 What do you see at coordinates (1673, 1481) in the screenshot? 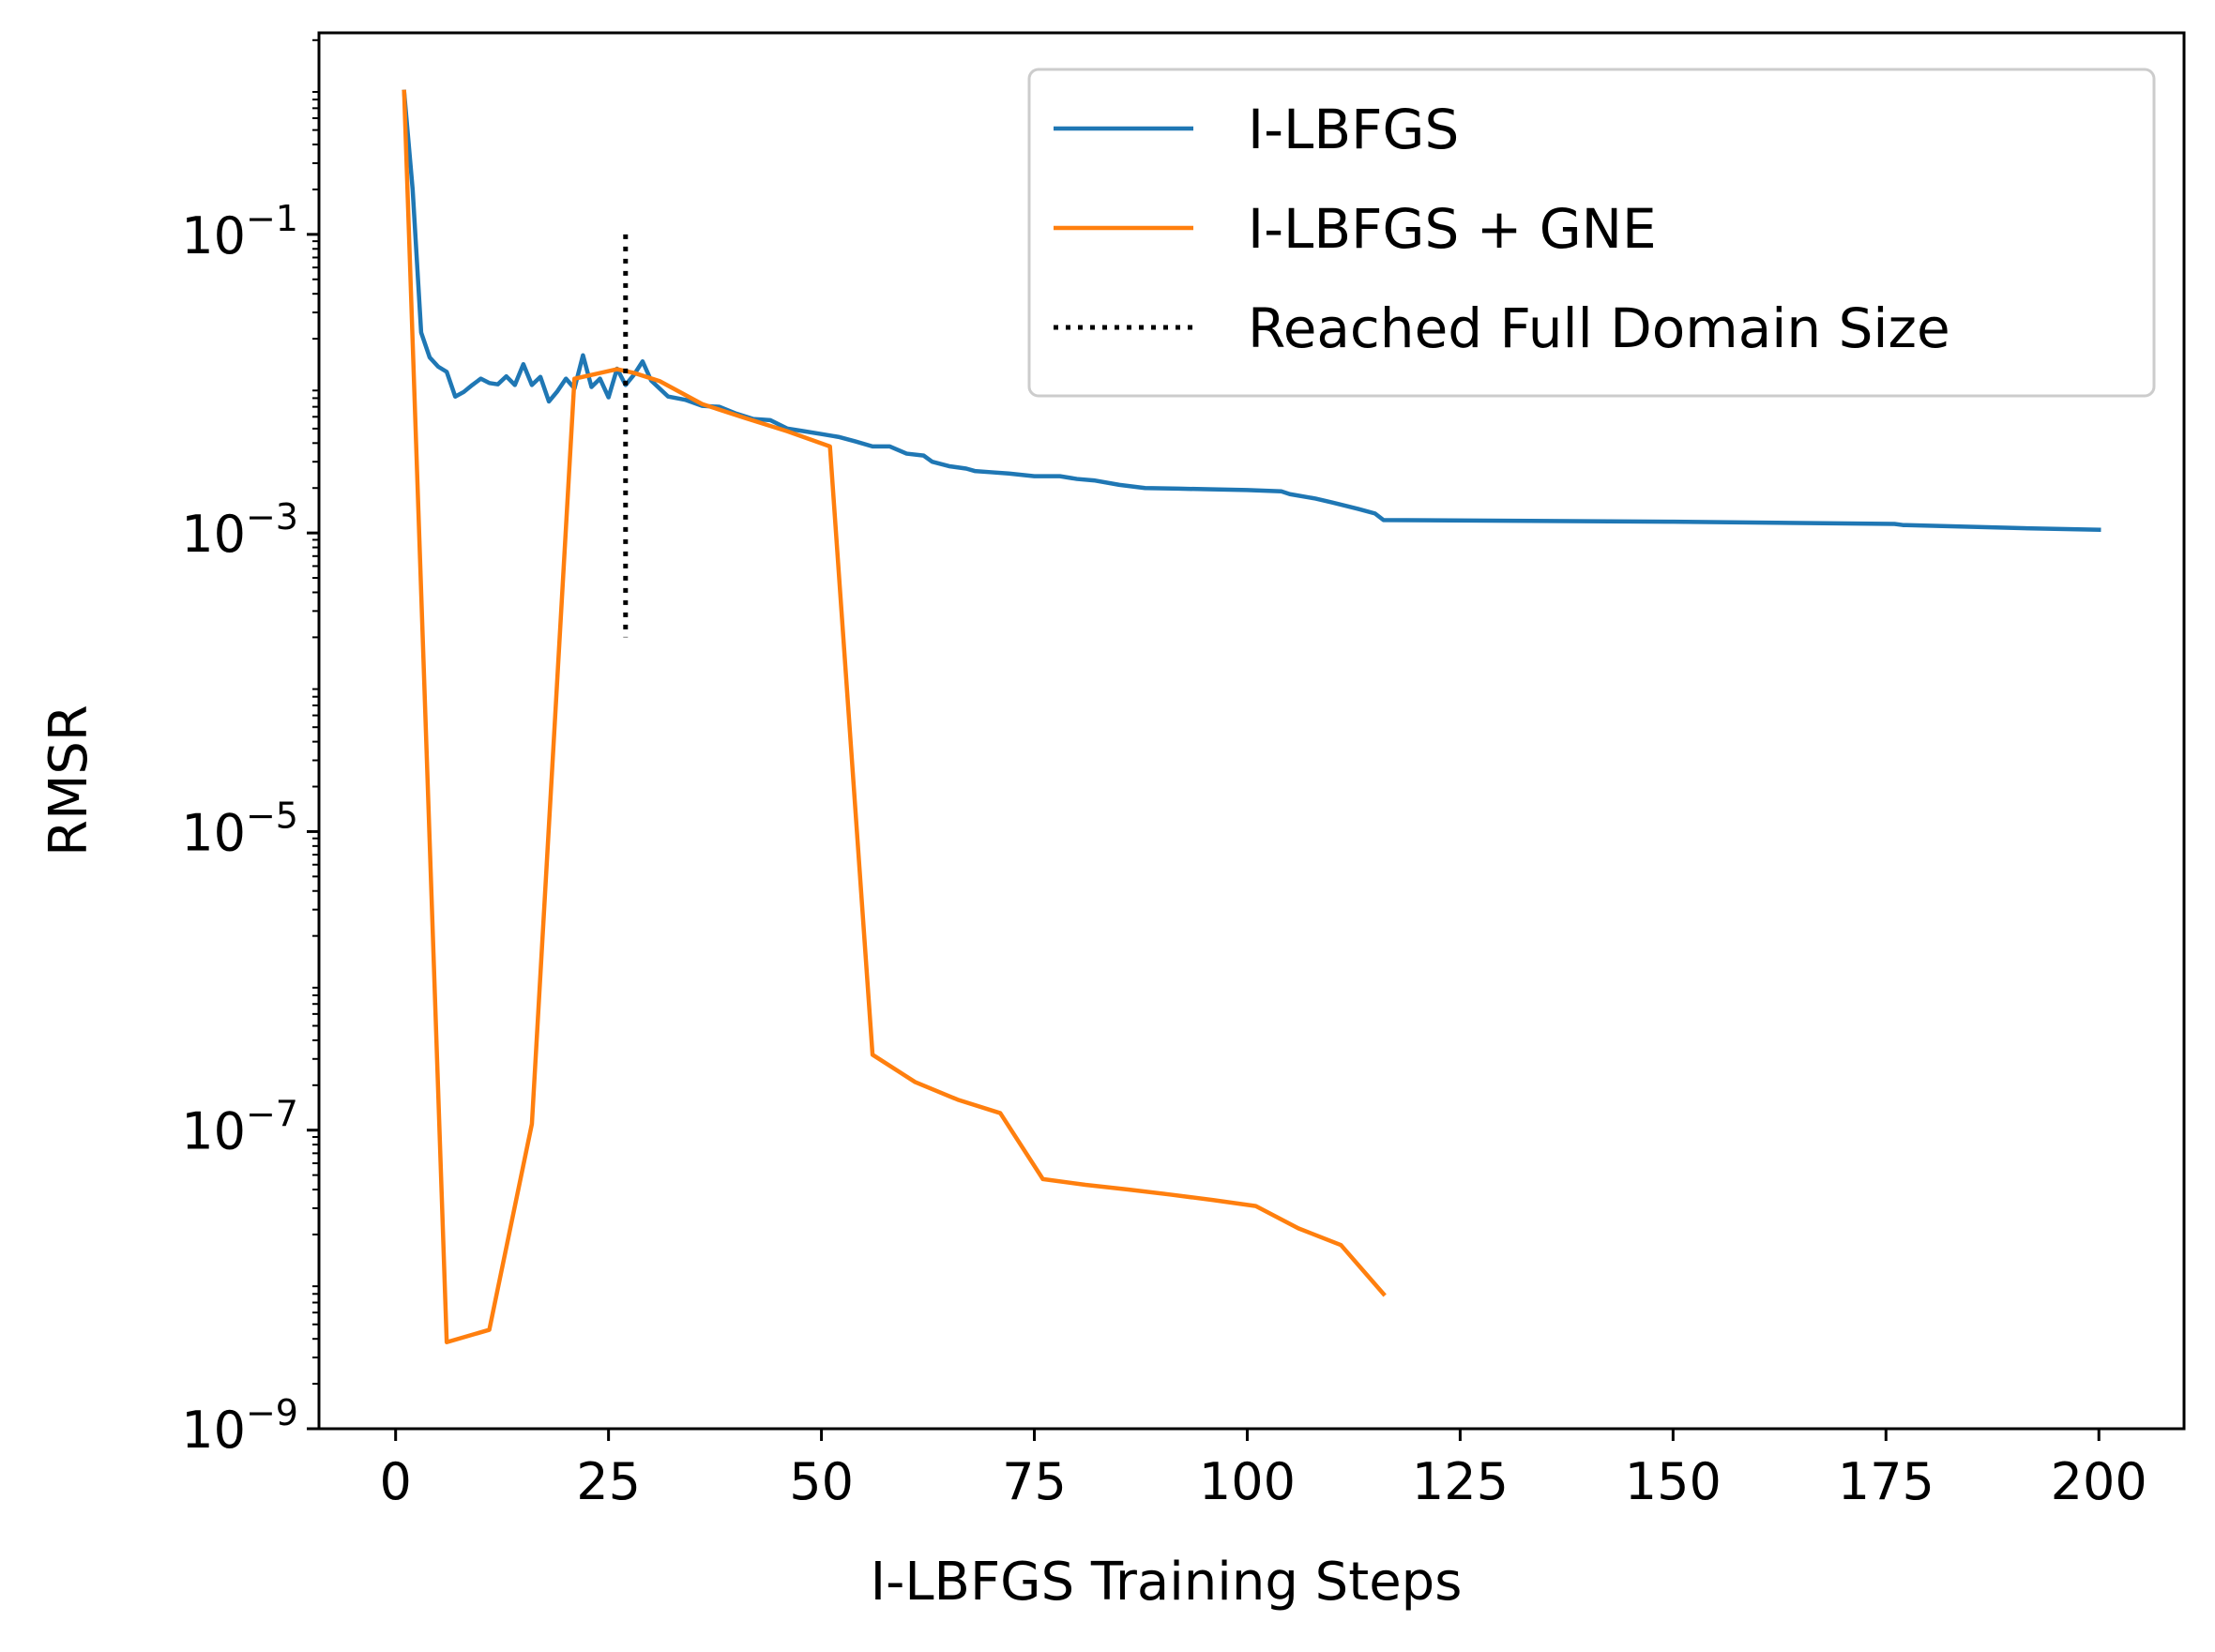
I see `x-tick-label: 150` at bounding box center [1673, 1481].